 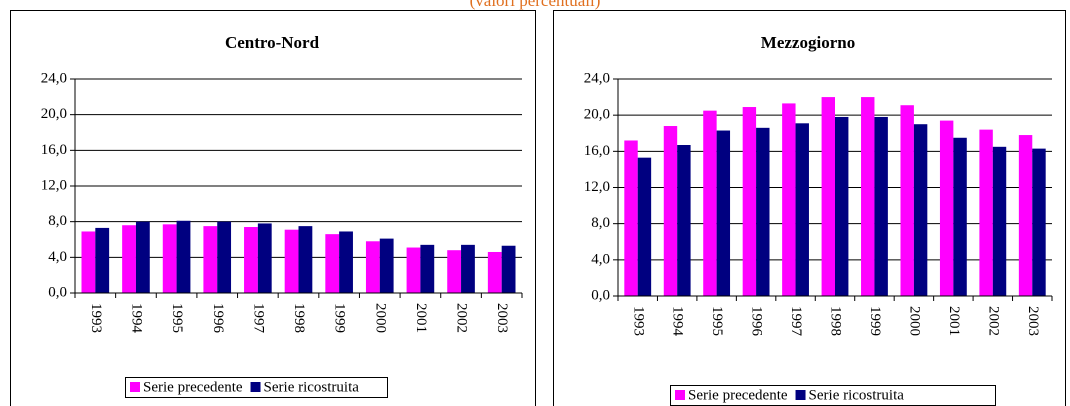 I want to click on subtitle: (valori percentuali), so click(x=535, y=5).